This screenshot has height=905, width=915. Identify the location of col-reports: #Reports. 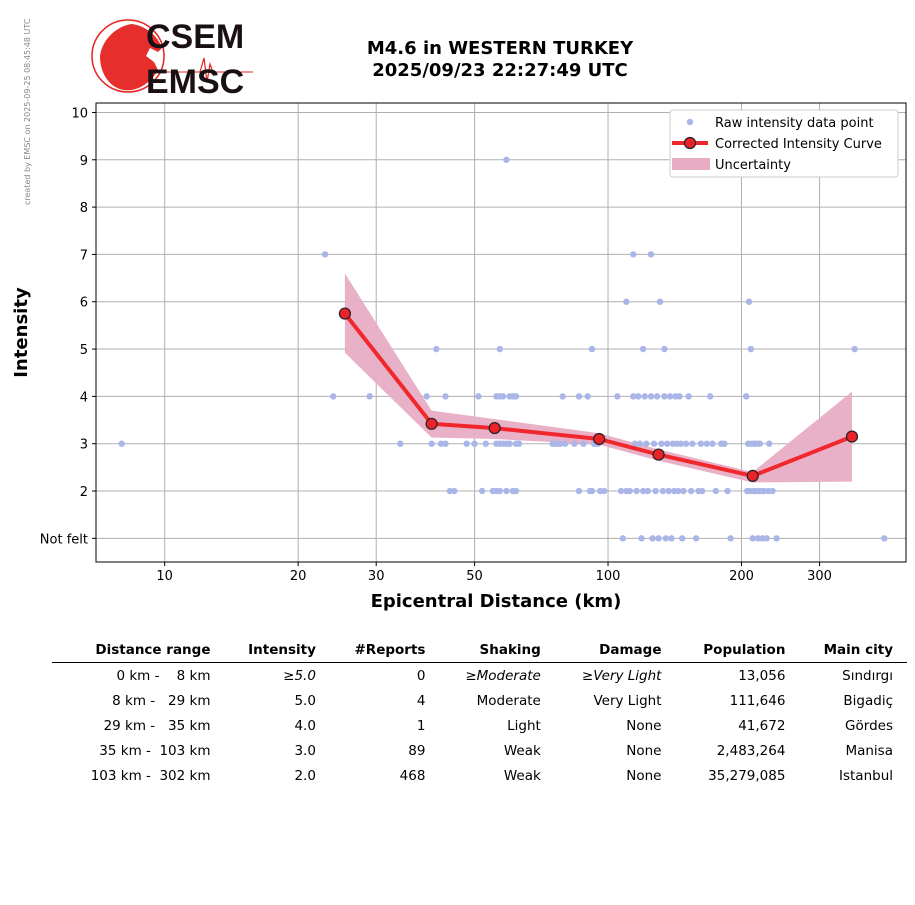
(384, 651).